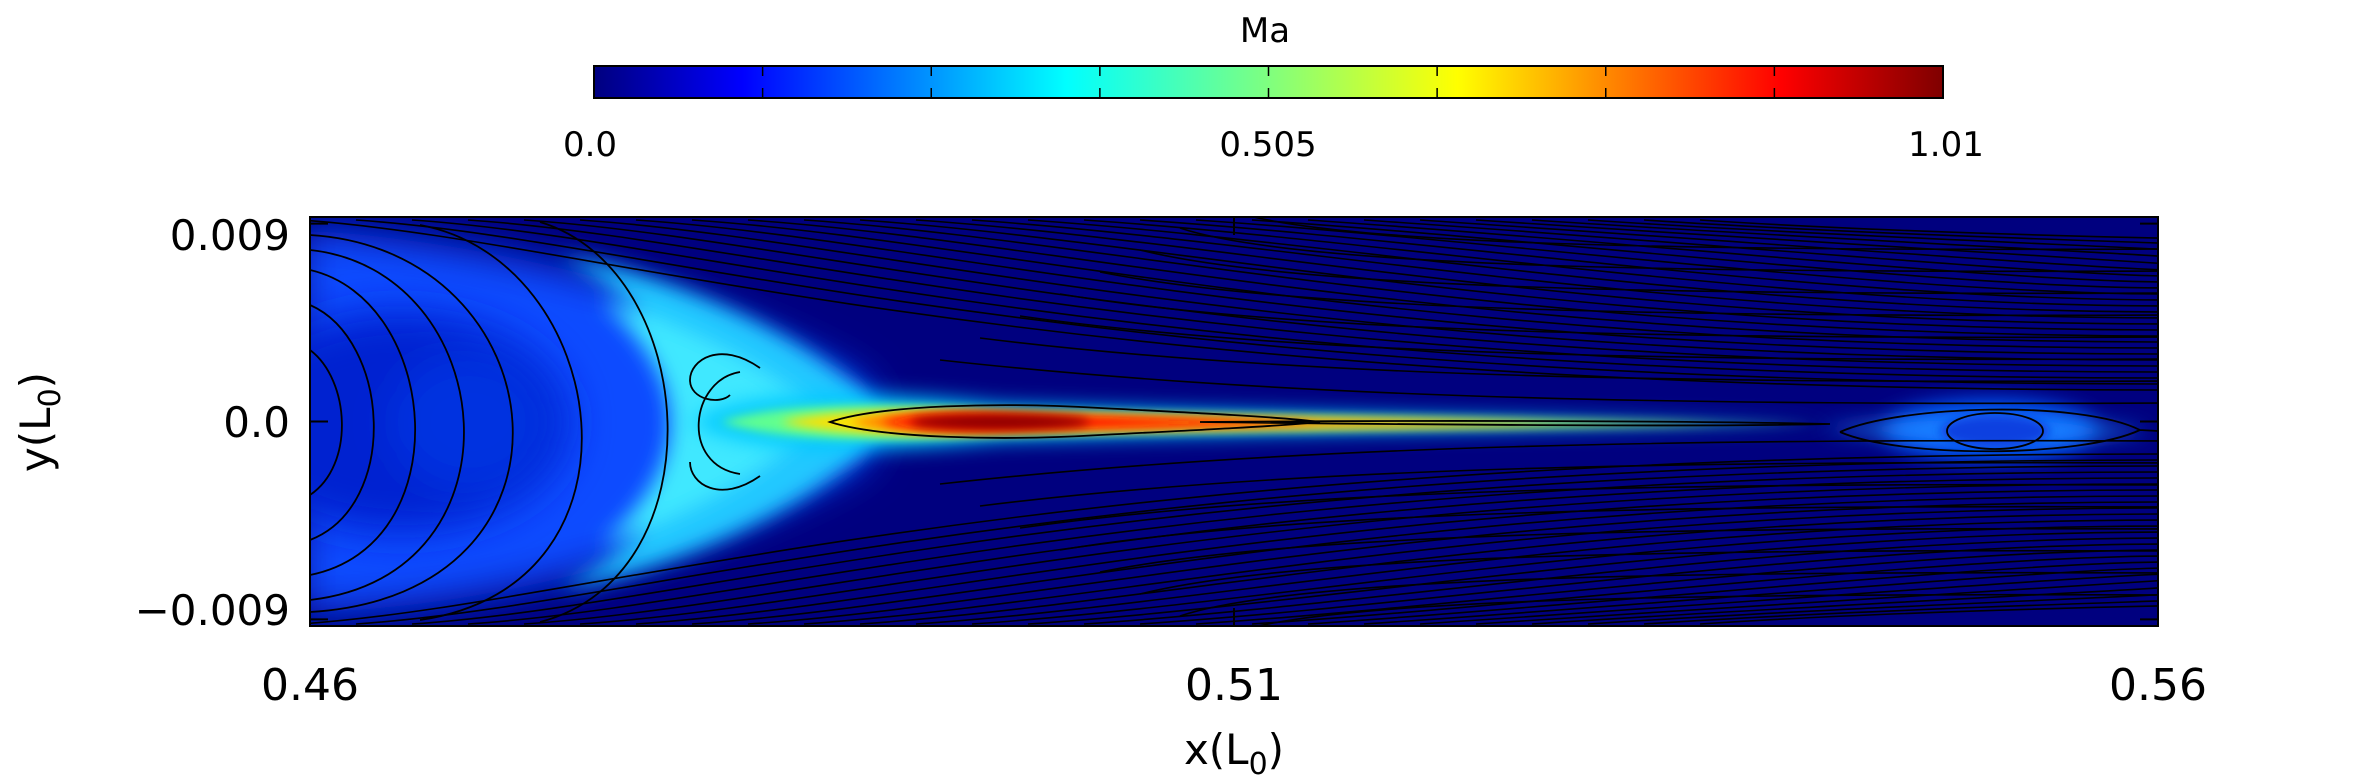 This screenshot has height=783, width=2361. I want to click on colorbar-tick-label-max: 1.01, so click(1946, 145).